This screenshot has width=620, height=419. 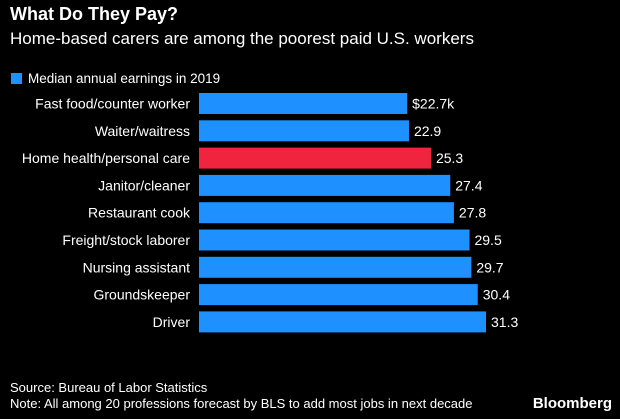 I want to click on bloomberg-logo: Bloomberg, so click(x=572, y=403).